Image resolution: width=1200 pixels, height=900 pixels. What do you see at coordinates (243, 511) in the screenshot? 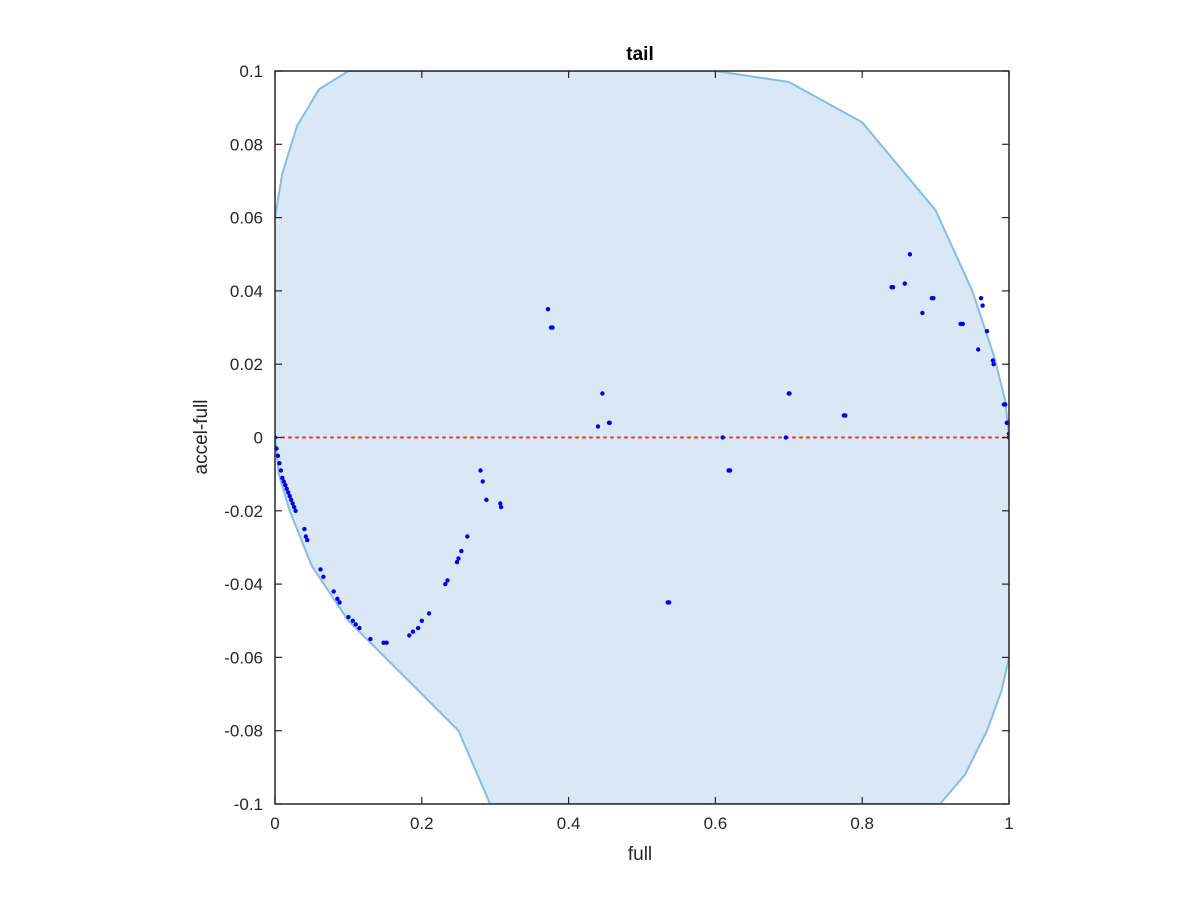
I see `y-tick-label: -0.02` at bounding box center [243, 511].